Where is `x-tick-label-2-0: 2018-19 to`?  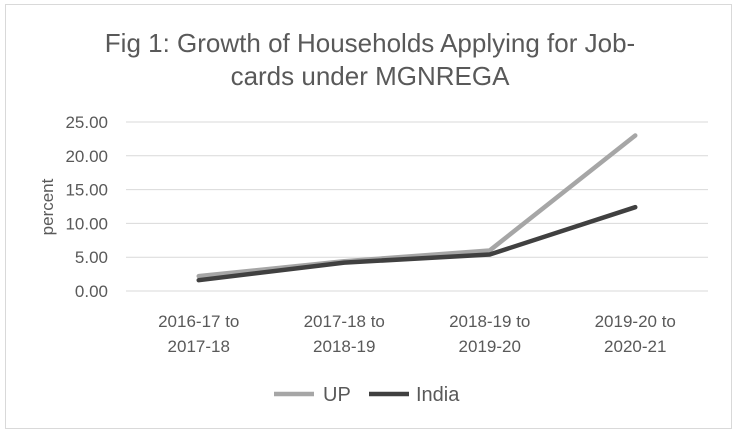
x-tick-label-2-0: 2018-19 to is located at coordinates (489, 321).